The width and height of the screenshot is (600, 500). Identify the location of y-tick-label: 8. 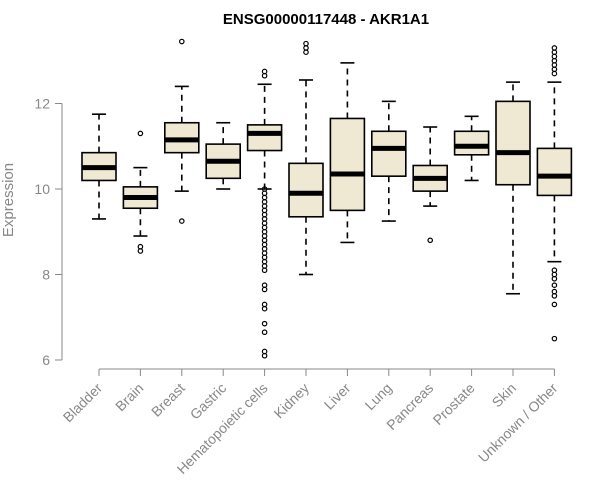
(46, 275).